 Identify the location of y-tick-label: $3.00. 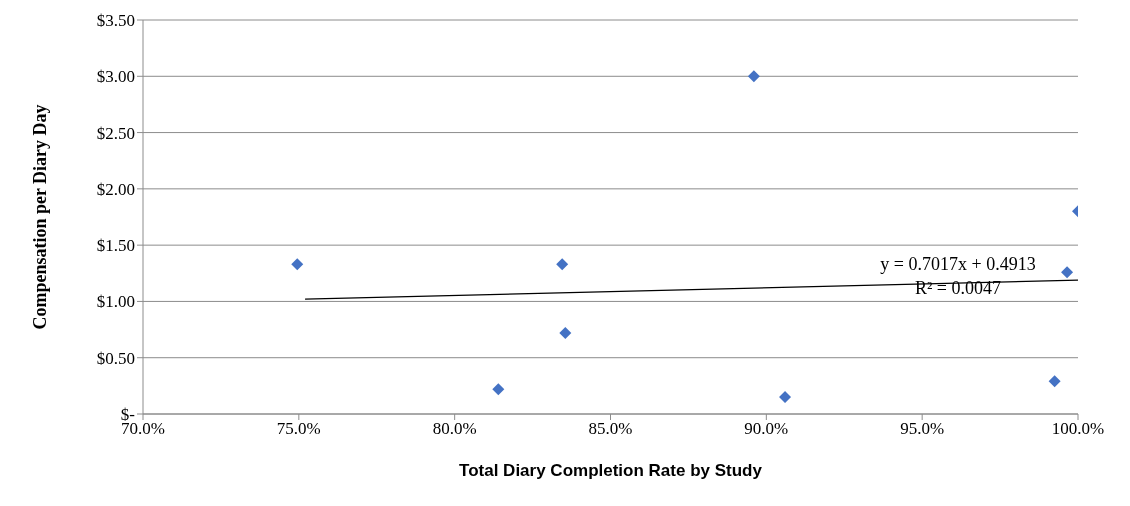
(115, 77).